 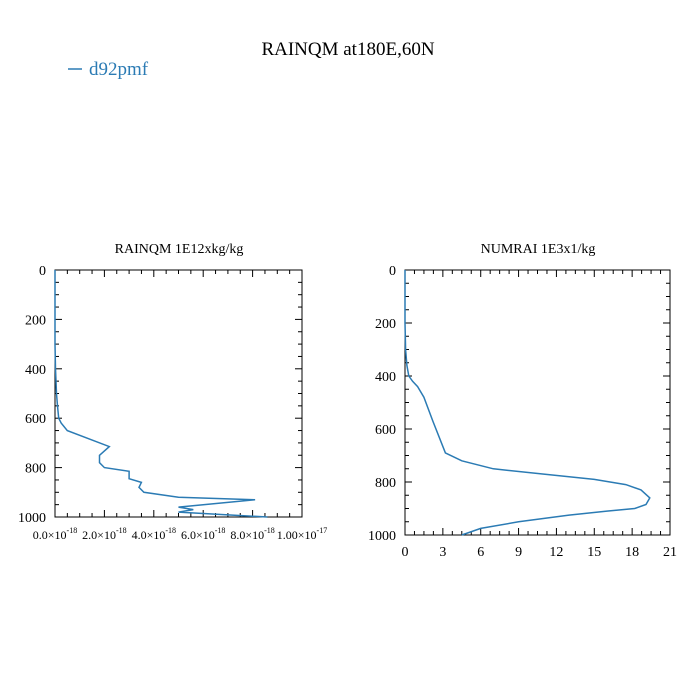 I want to click on rainqm-ytick-label: 0, so click(x=42, y=271).